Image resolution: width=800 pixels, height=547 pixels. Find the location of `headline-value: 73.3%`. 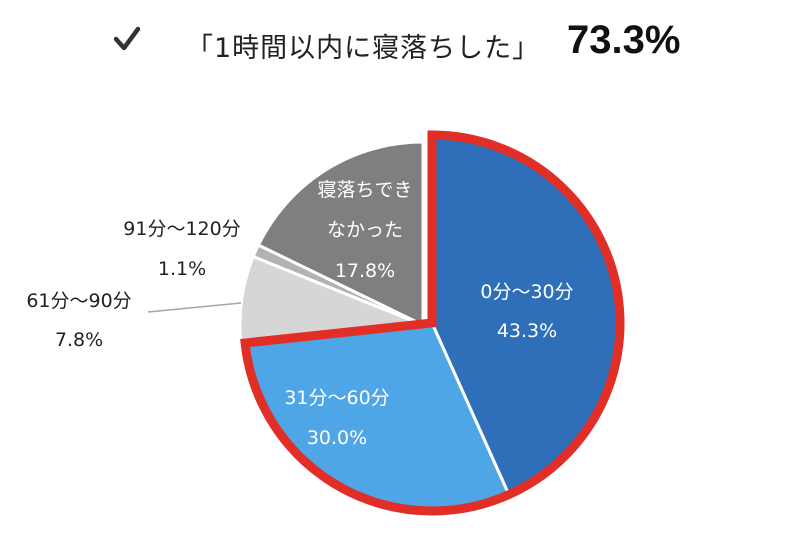

headline-value: 73.3% is located at coordinates (624, 40).